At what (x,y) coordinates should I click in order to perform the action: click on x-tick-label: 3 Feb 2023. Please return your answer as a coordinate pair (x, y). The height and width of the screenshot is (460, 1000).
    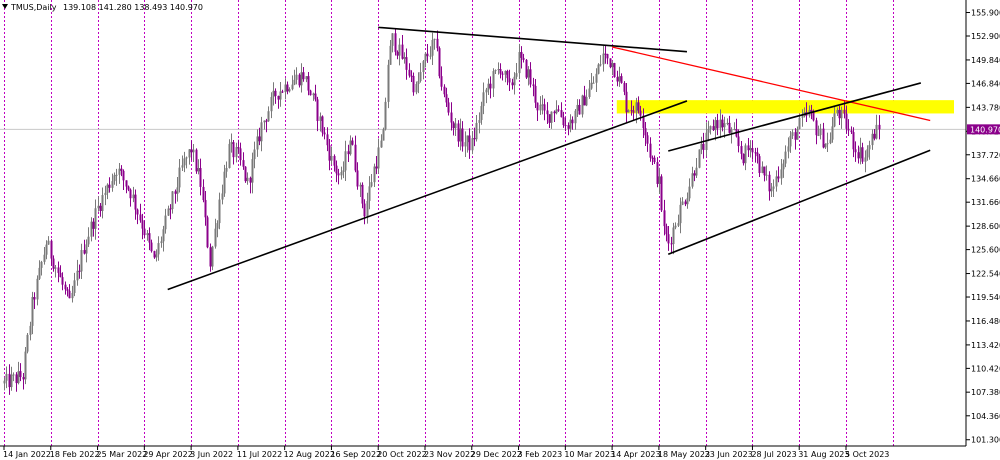
    Looking at the image, I should click on (540, 454).